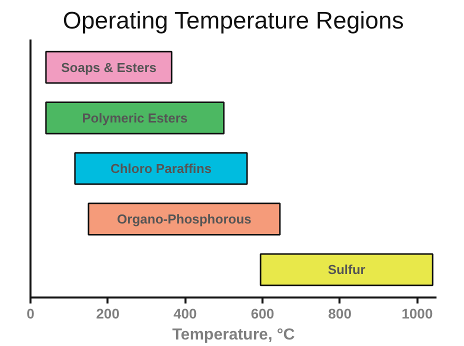 The width and height of the screenshot is (464, 346). I want to click on x-tick-label: 600, so click(262, 314).